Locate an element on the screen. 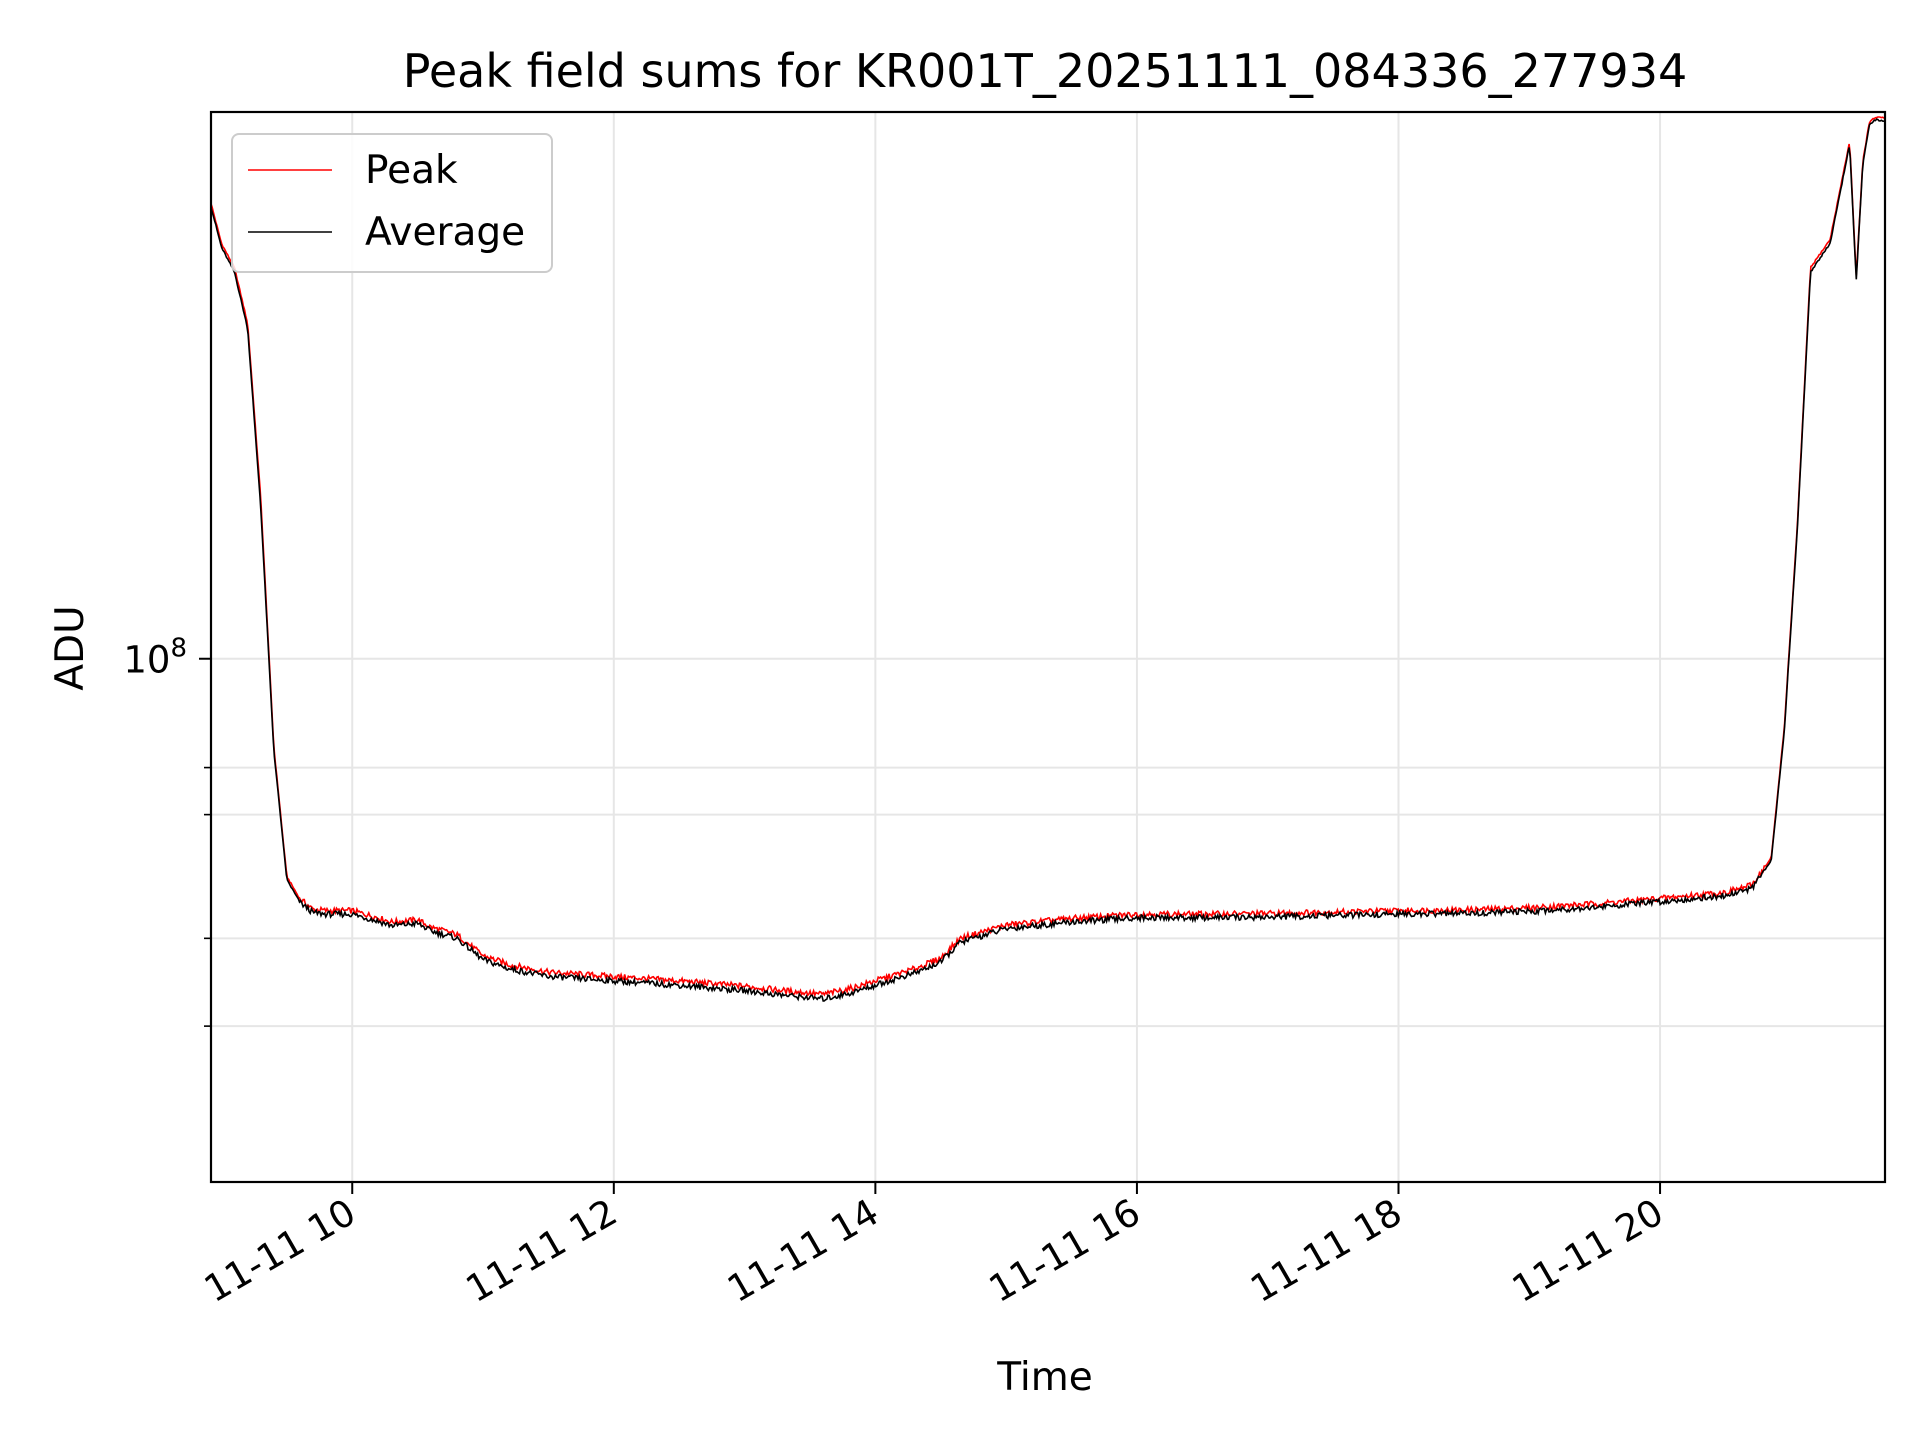  legend-label-average: Average is located at coordinates (445, 232).